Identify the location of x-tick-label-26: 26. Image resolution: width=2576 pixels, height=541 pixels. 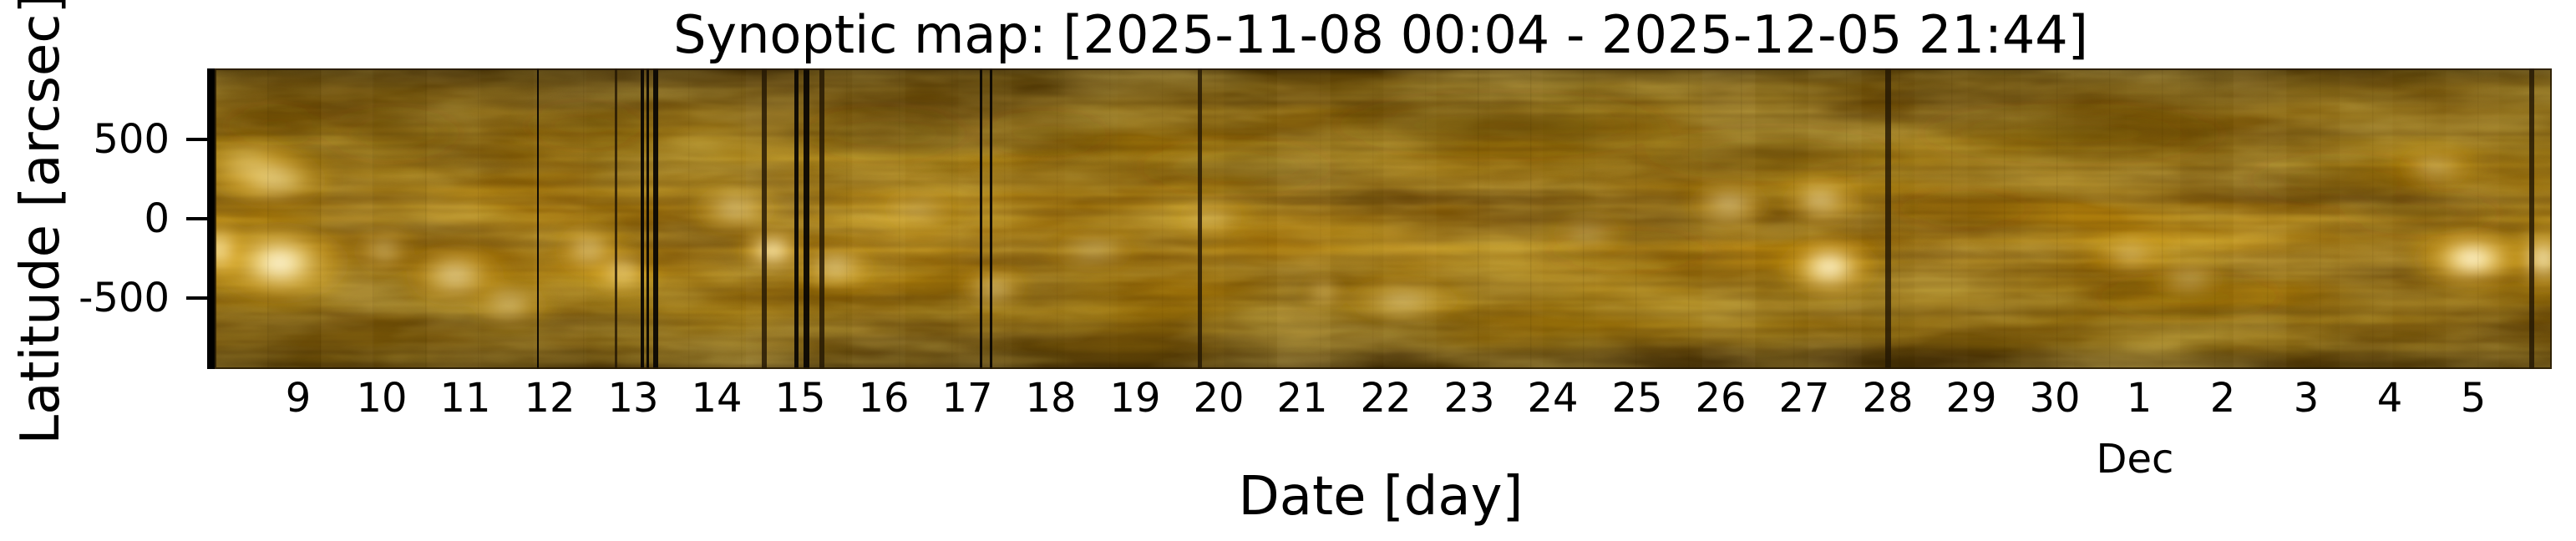
(1721, 398).